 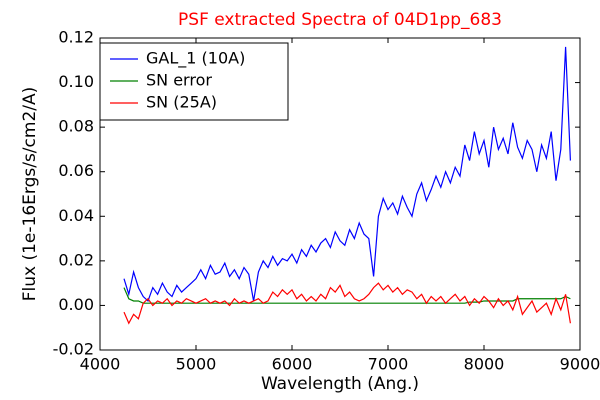 What do you see at coordinates (76, 215) in the screenshot?
I see `y-tick-label: 0.04` at bounding box center [76, 215].